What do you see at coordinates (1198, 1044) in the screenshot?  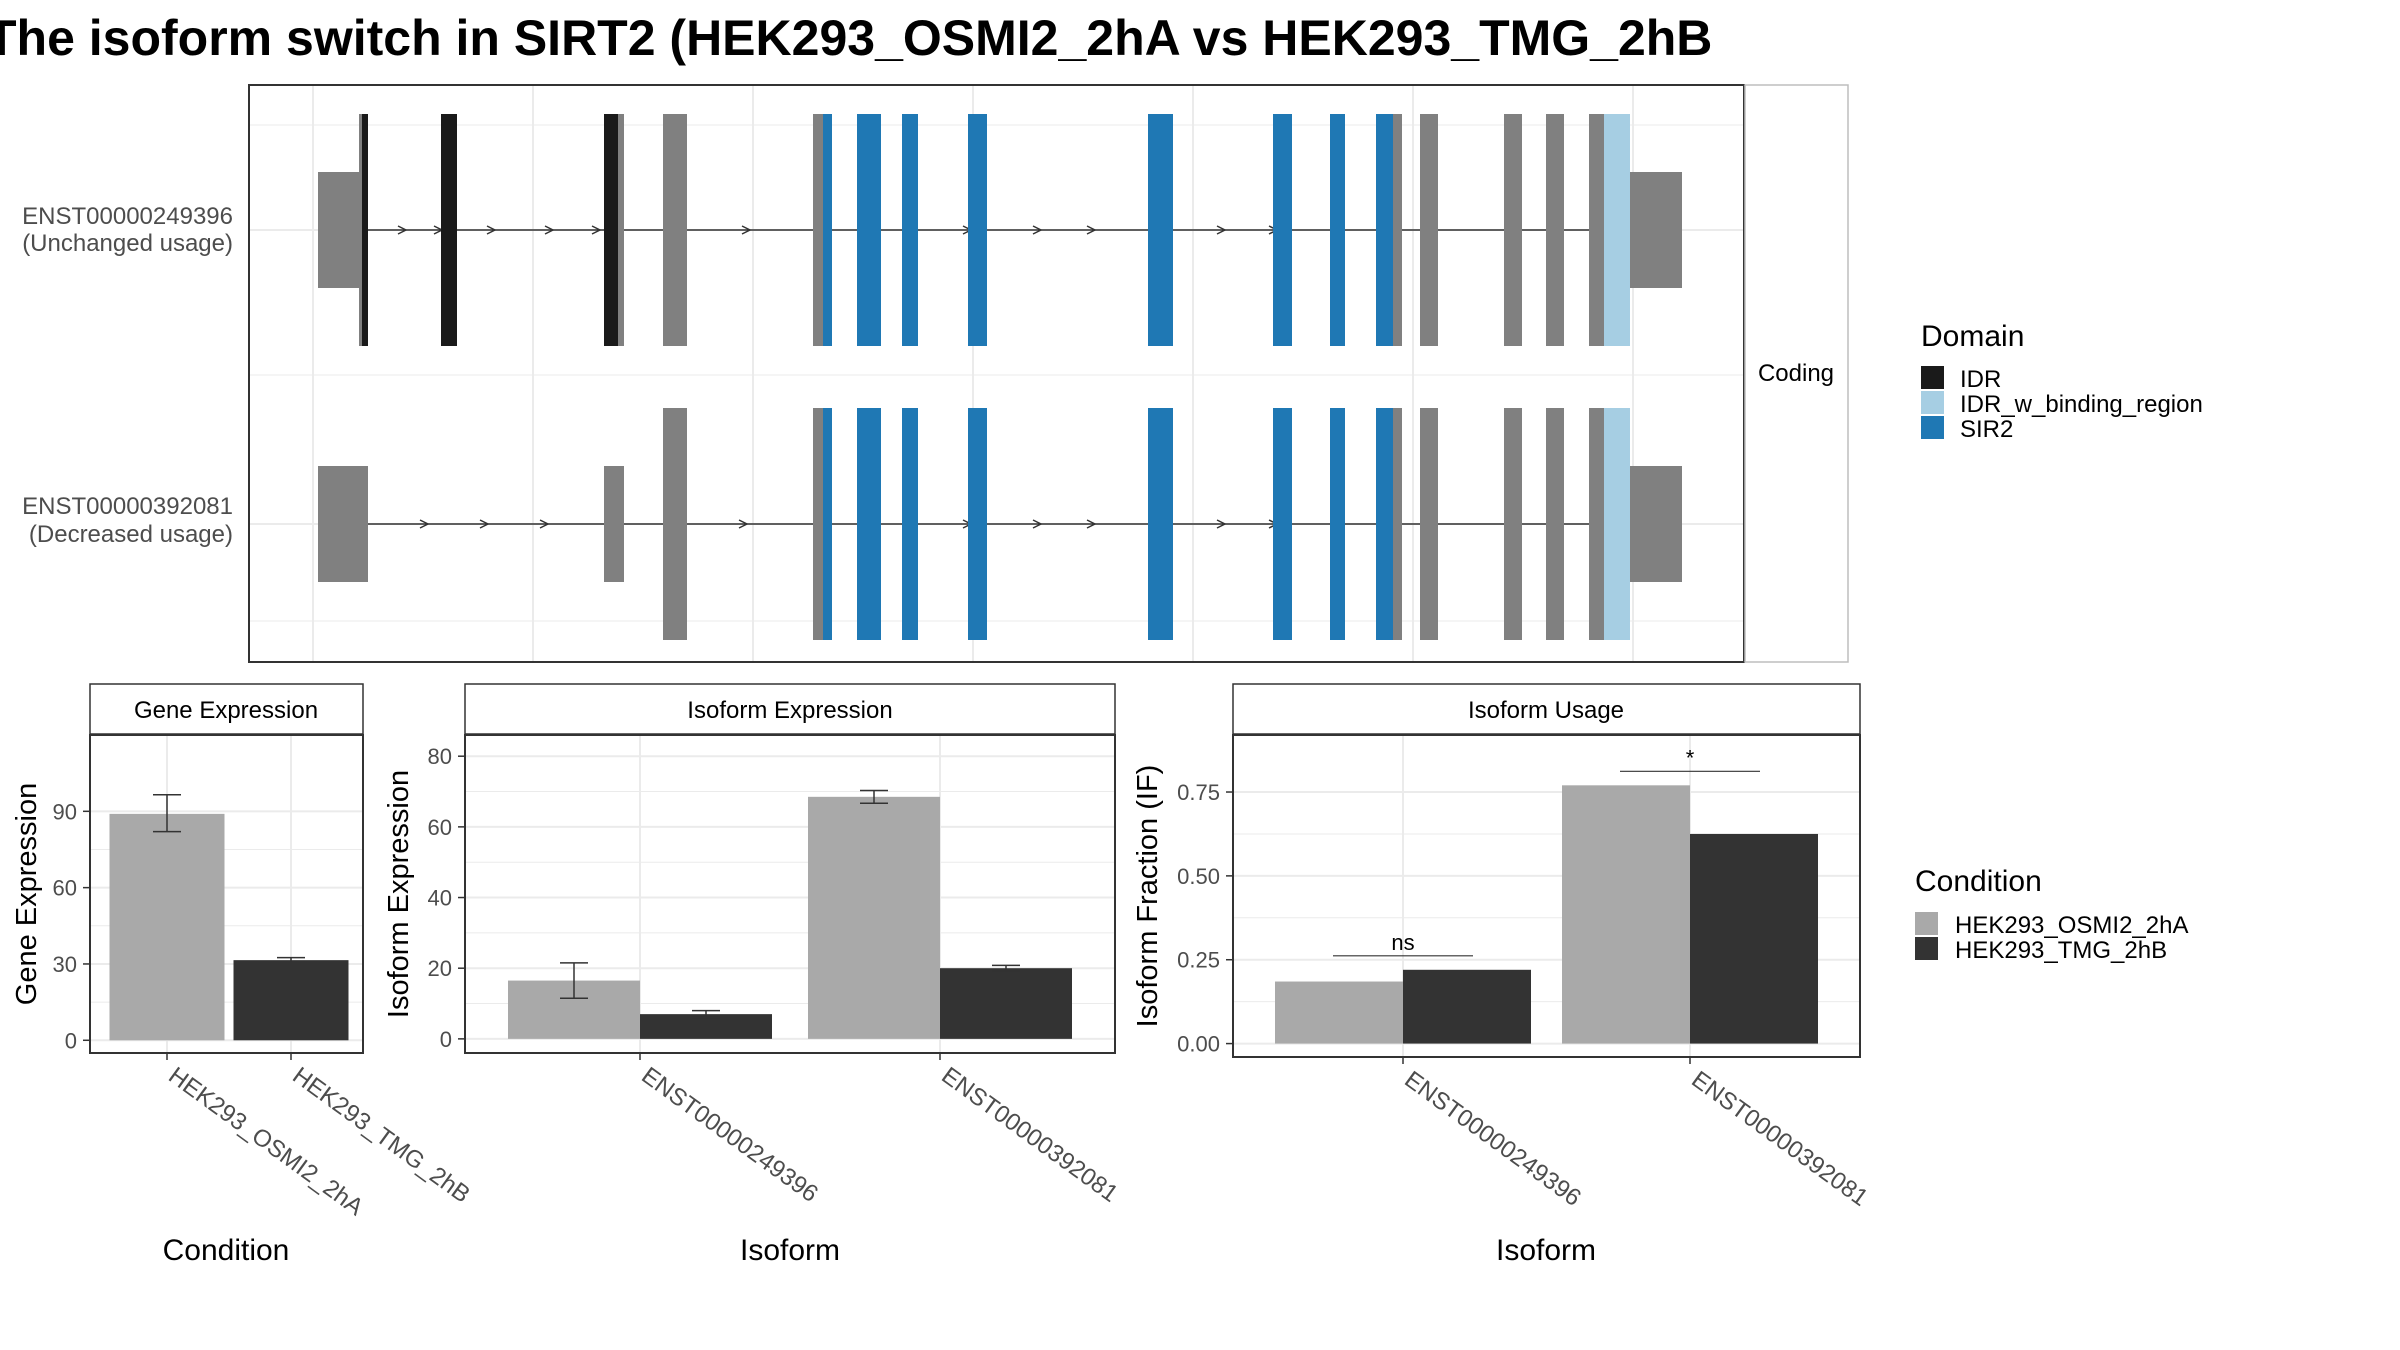 I see `y-tick-label: 0.00` at bounding box center [1198, 1044].